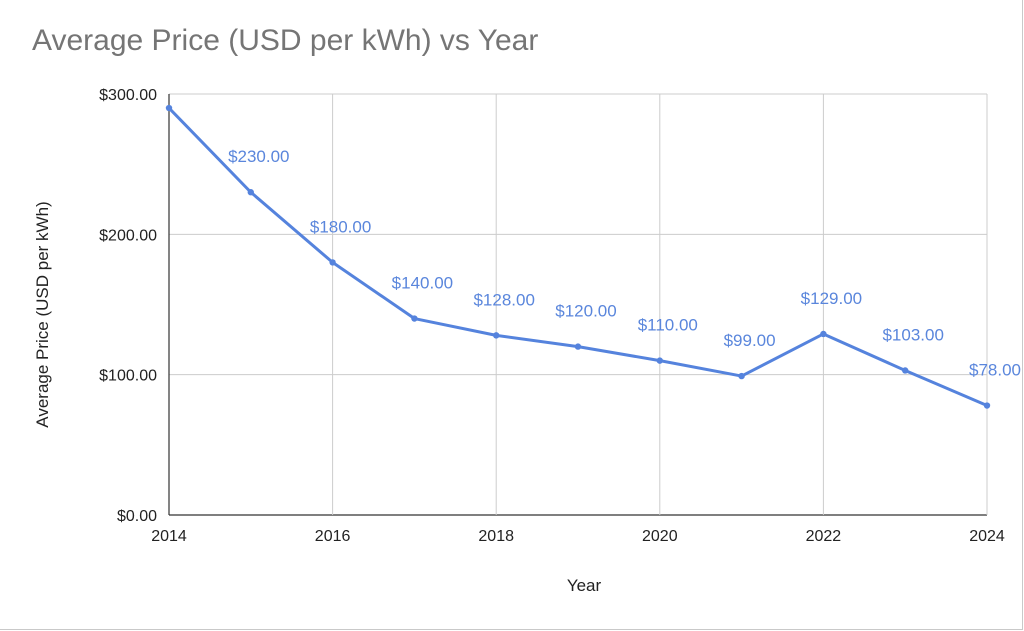  I want to click on y-axis-title: Average Price (USD per kWh), so click(42, 314).